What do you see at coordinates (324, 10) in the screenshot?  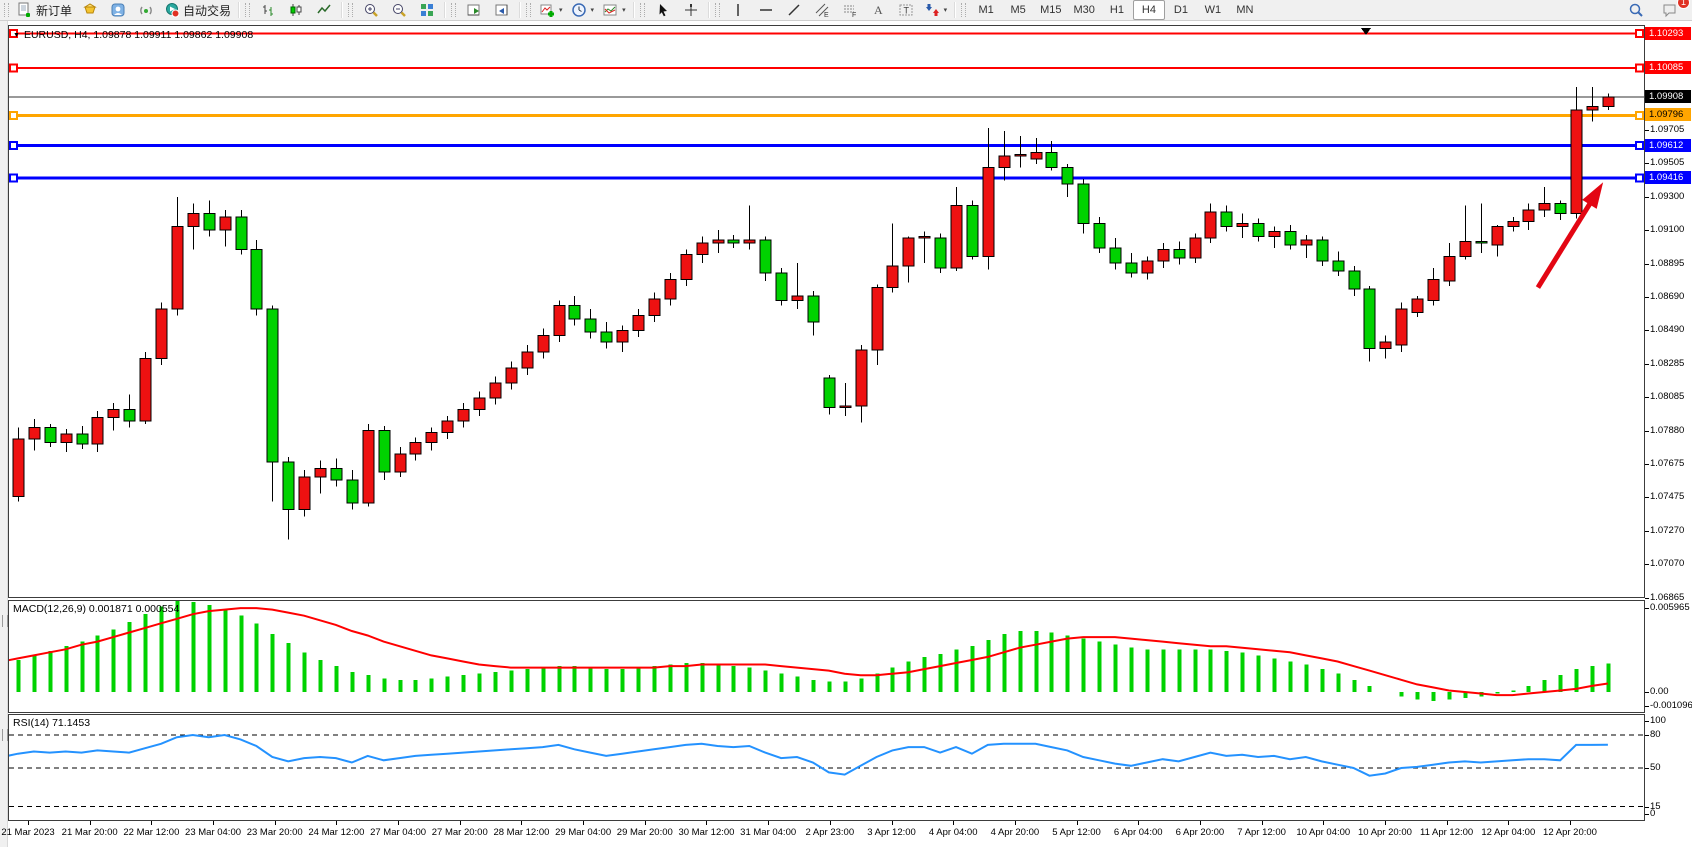 I see `line-chart-button` at bounding box center [324, 10].